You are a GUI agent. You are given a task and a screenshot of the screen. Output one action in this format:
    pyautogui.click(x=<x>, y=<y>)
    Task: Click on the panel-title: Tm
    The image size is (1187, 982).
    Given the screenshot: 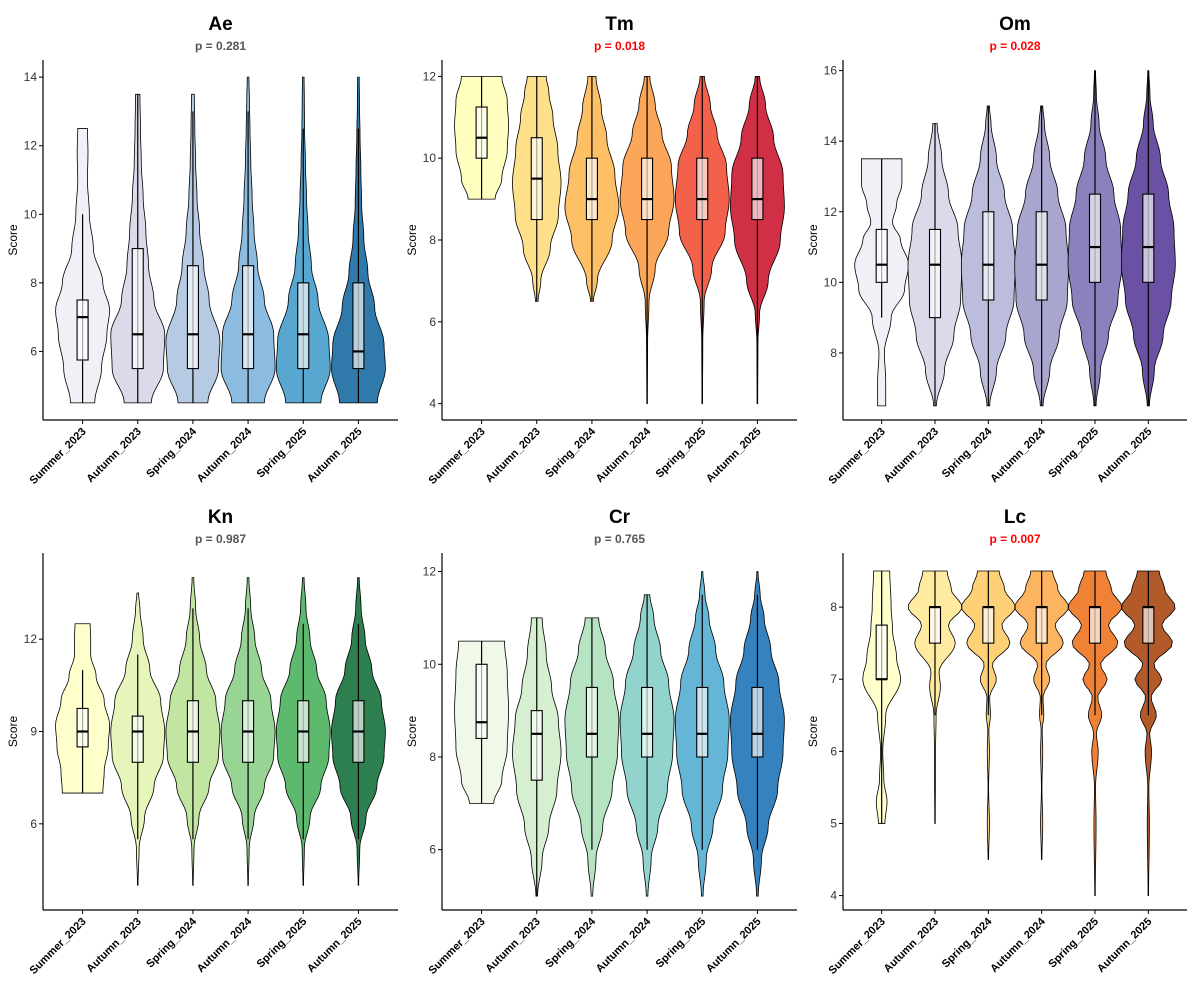 What is the action you would take?
    pyautogui.click(x=619, y=24)
    